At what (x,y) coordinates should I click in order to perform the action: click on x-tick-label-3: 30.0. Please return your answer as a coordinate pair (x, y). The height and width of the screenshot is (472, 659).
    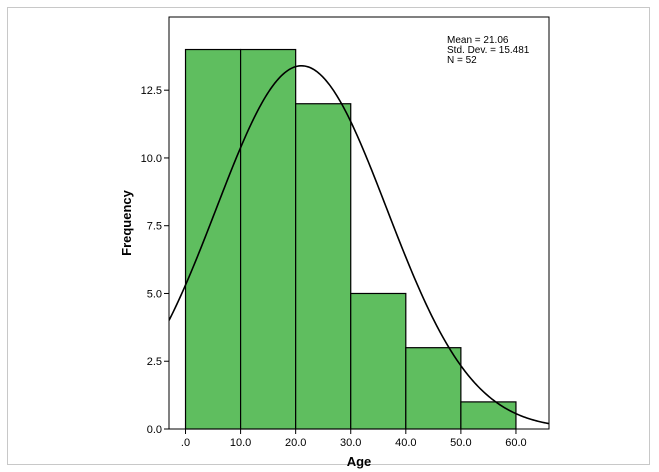
    Looking at the image, I should click on (350, 443).